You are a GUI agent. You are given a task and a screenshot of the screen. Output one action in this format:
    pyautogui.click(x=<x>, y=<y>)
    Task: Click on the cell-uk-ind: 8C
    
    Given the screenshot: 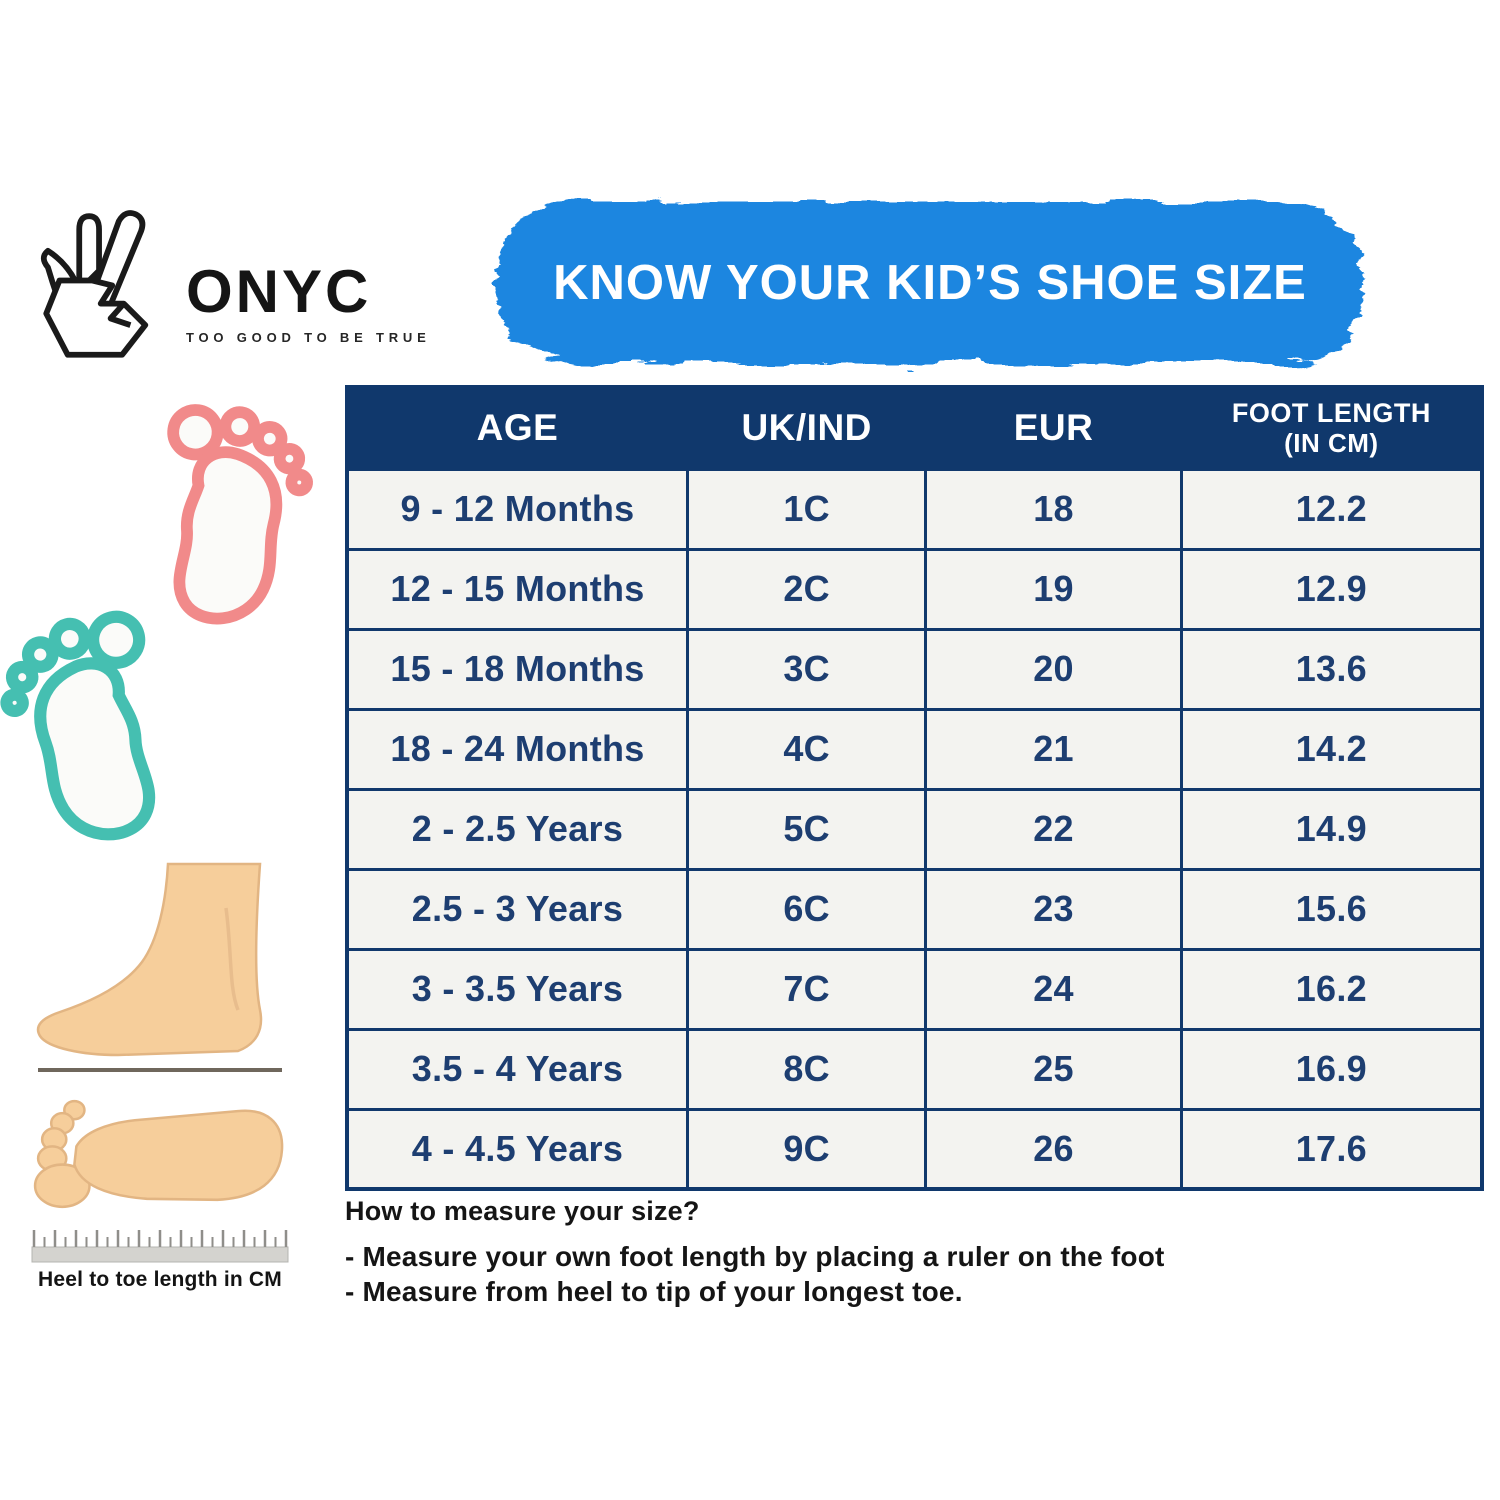 What is the action you would take?
    pyautogui.click(x=806, y=1069)
    